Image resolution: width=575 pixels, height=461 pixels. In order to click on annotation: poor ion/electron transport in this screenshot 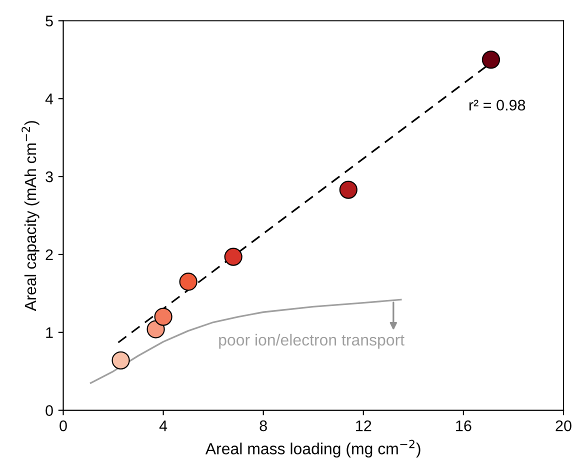, I will do `click(311, 341)`.